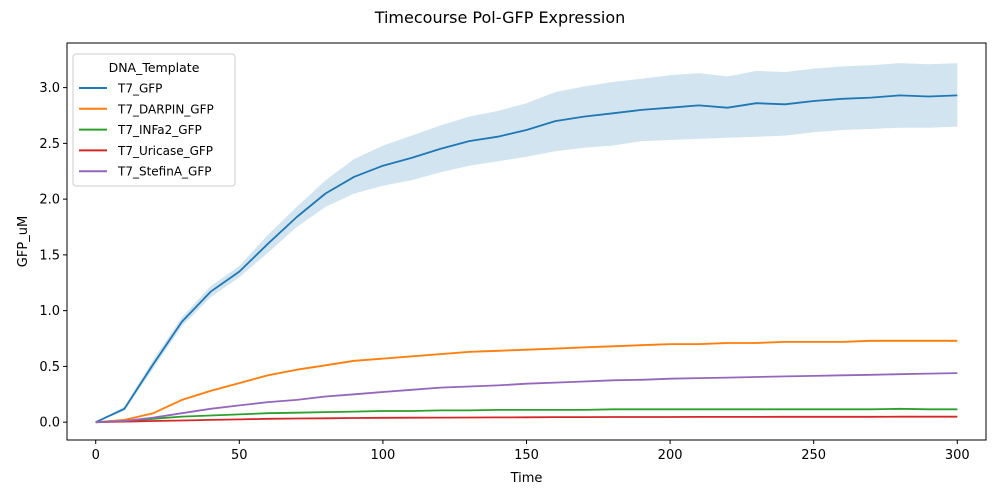  What do you see at coordinates (670, 455) in the screenshot?
I see `x-tick-label: 200` at bounding box center [670, 455].